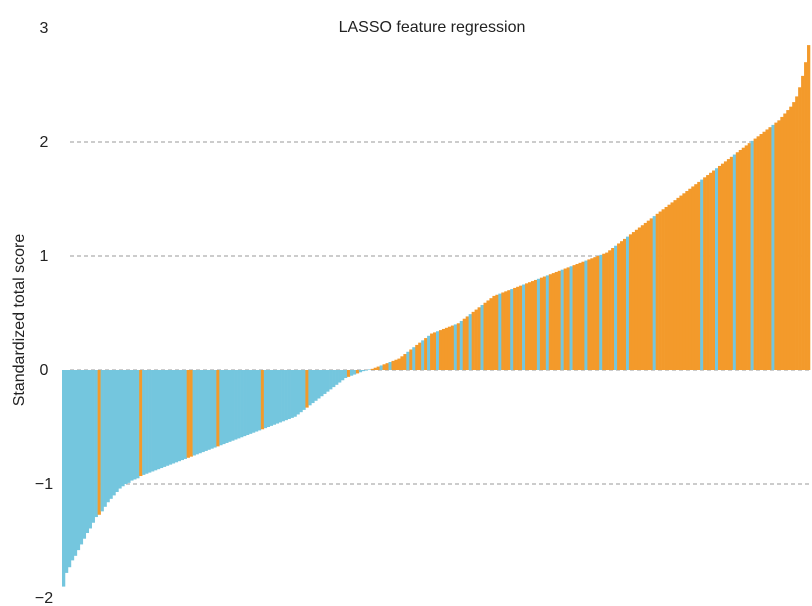  What do you see at coordinates (44, 370) in the screenshot?
I see `y-tick-label: 0` at bounding box center [44, 370].